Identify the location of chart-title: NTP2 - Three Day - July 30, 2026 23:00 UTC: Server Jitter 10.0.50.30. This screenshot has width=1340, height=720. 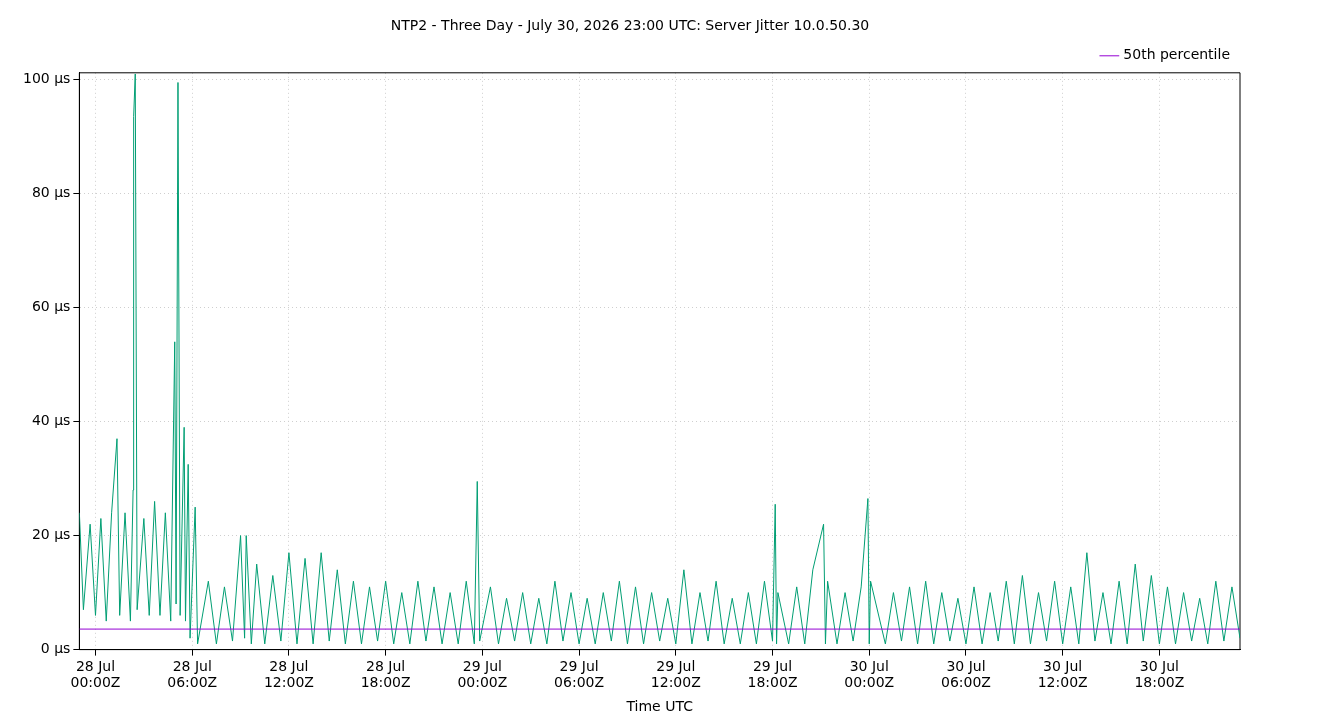
(630, 25).